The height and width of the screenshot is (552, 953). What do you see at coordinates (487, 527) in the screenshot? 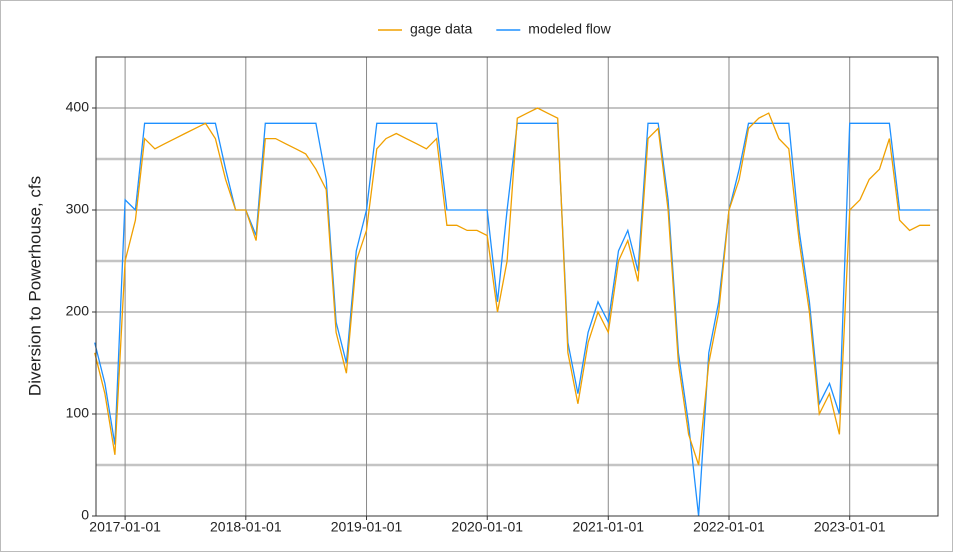
I see `x-tick-label: 2020-01-01` at bounding box center [487, 527].